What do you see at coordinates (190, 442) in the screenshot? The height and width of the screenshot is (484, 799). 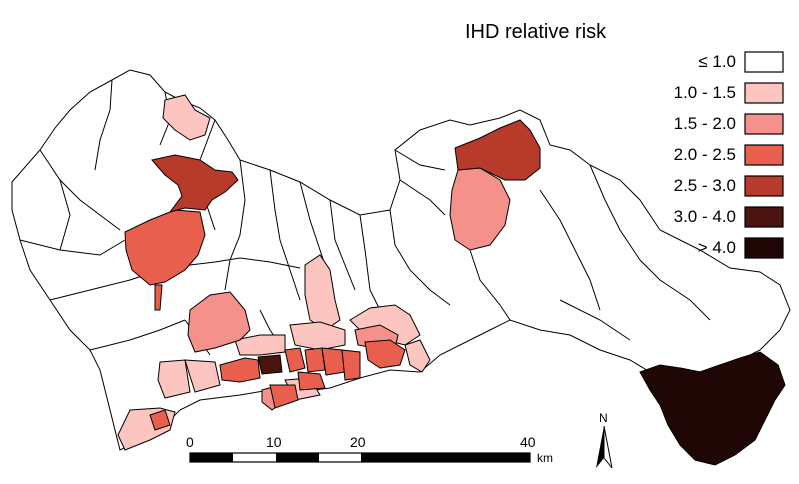 I see `scale-tick-0: 0` at bounding box center [190, 442].